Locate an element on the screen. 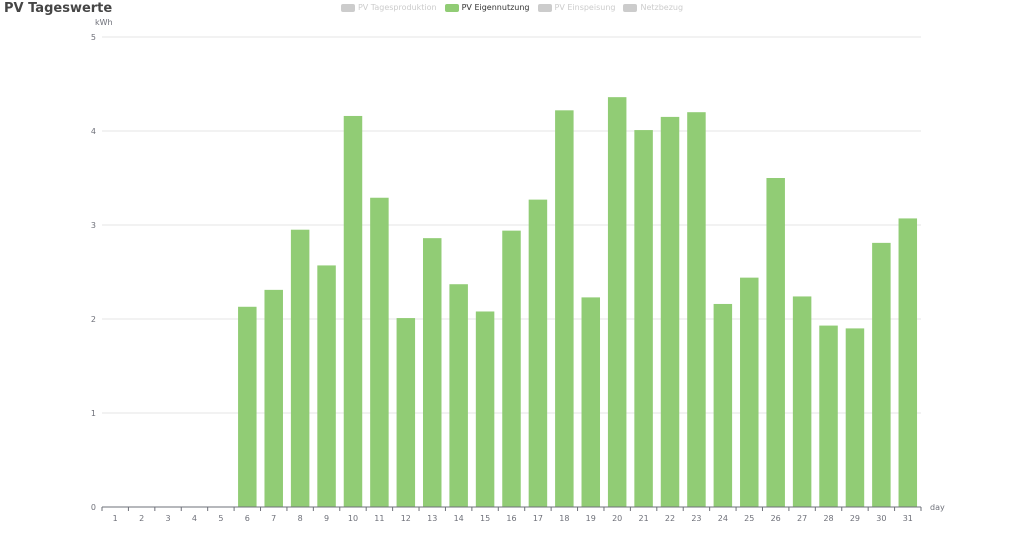  x-tick-label: 16 is located at coordinates (511, 518).